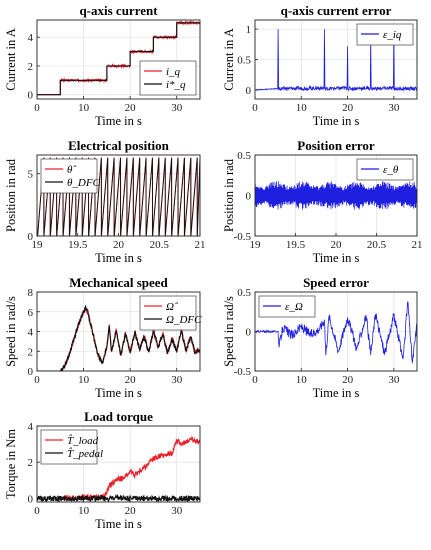 The height and width of the screenshot is (550, 431). I want to click on chart-title: Position error, so click(336, 145).